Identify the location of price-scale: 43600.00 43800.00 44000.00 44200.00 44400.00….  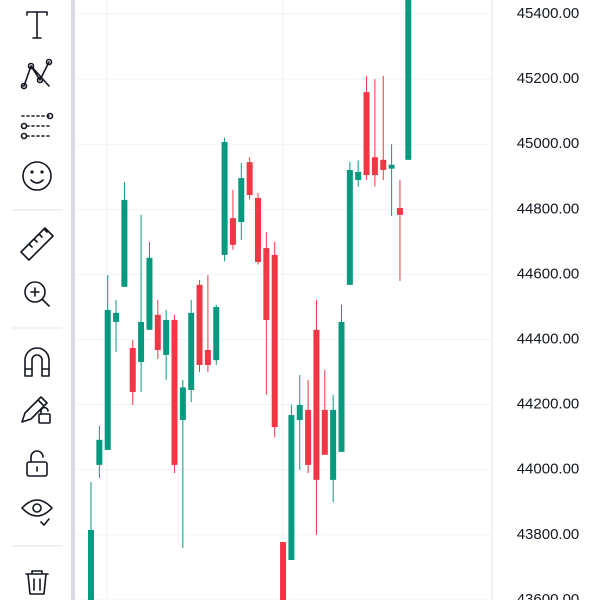
(548, 302).